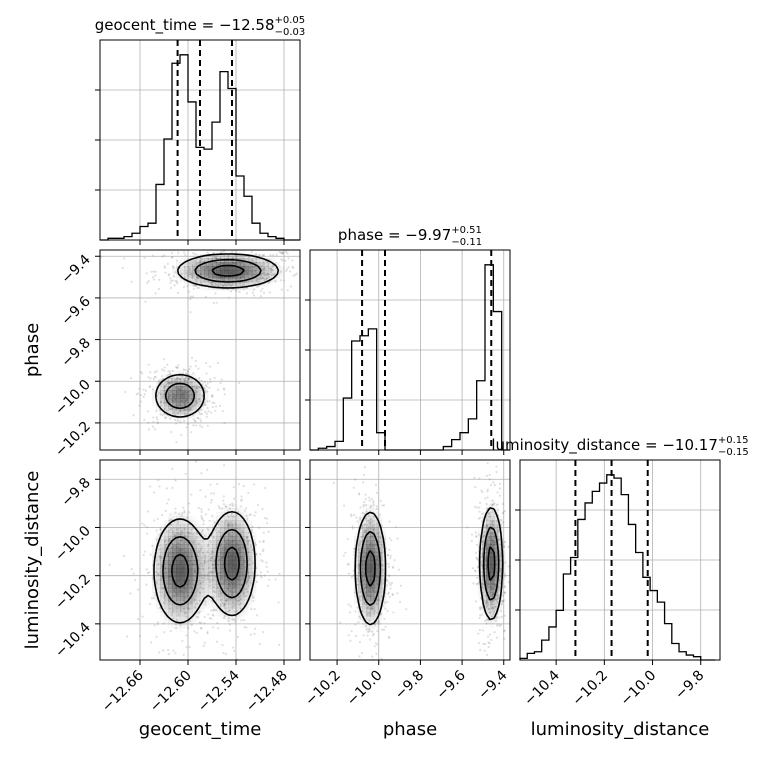 This screenshot has width=760, height=760. I want to click on contour-line, so click(430, 566).